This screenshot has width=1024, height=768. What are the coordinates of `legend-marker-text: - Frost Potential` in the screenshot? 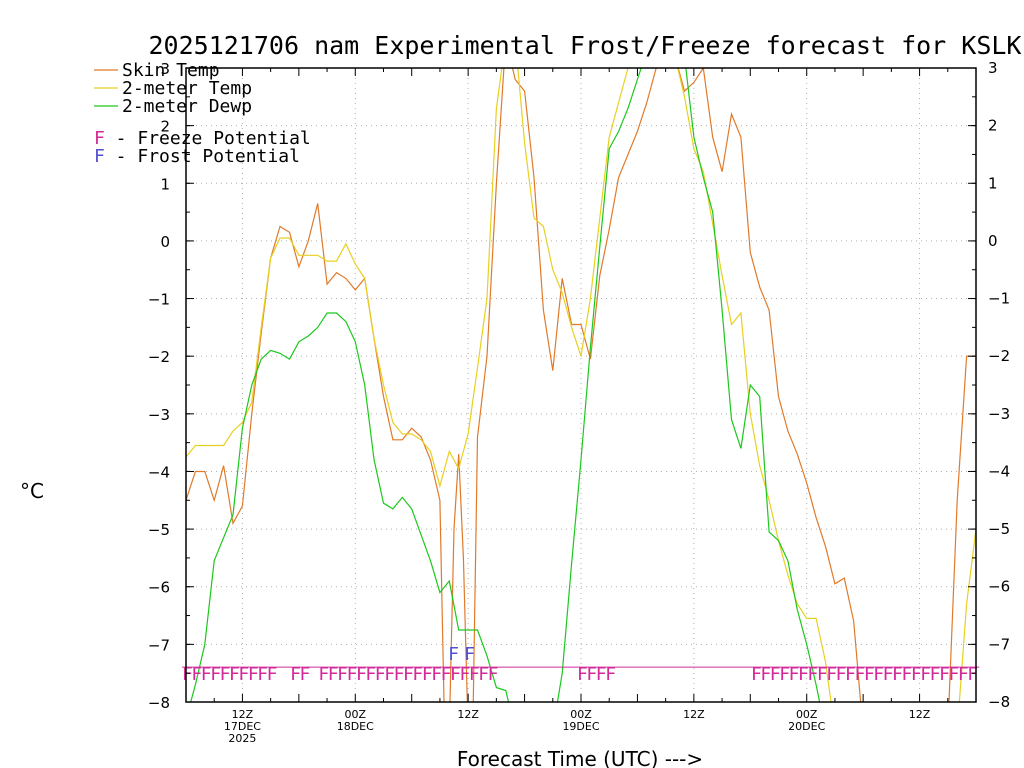 It's located at (202, 156).